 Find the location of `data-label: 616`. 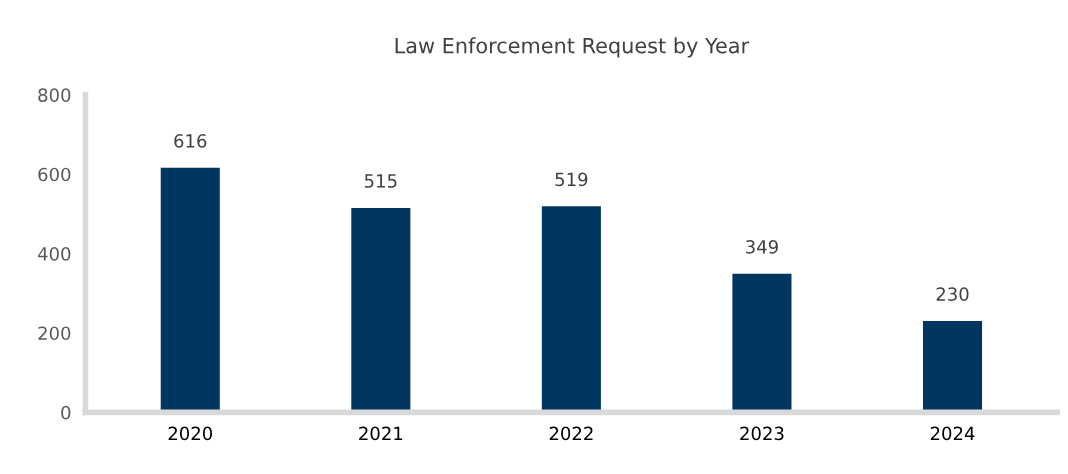

data-label: 616 is located at coordinates (190, 141).